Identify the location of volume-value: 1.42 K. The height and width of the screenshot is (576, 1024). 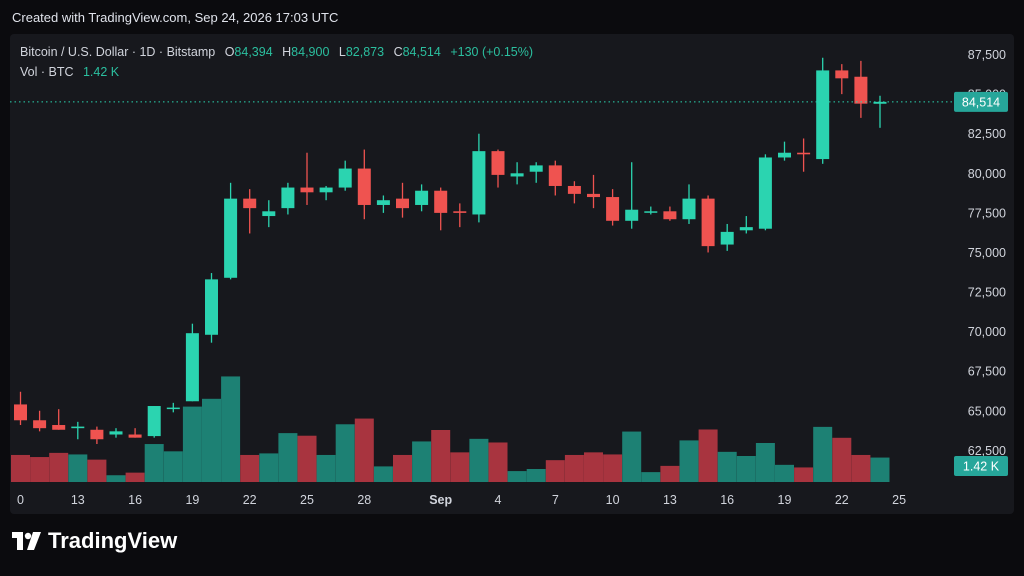
(101, 72).